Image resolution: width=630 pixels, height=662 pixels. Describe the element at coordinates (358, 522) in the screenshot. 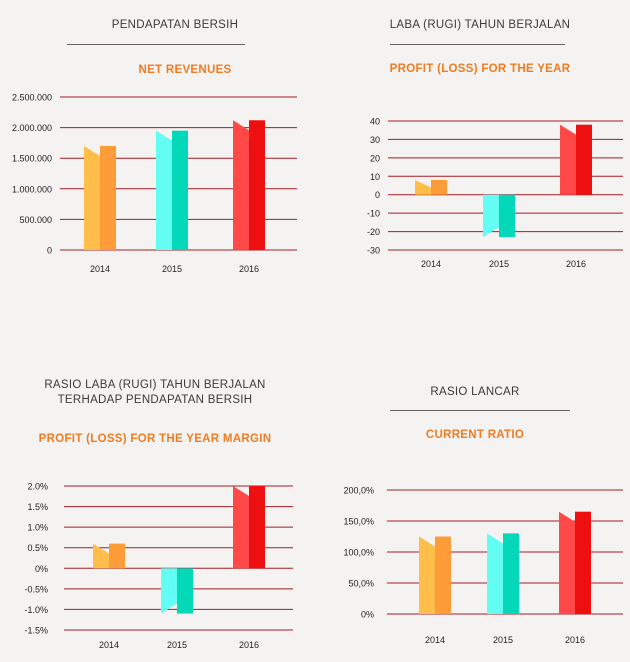

I see `y-tick-label: 150,0%` at that location.